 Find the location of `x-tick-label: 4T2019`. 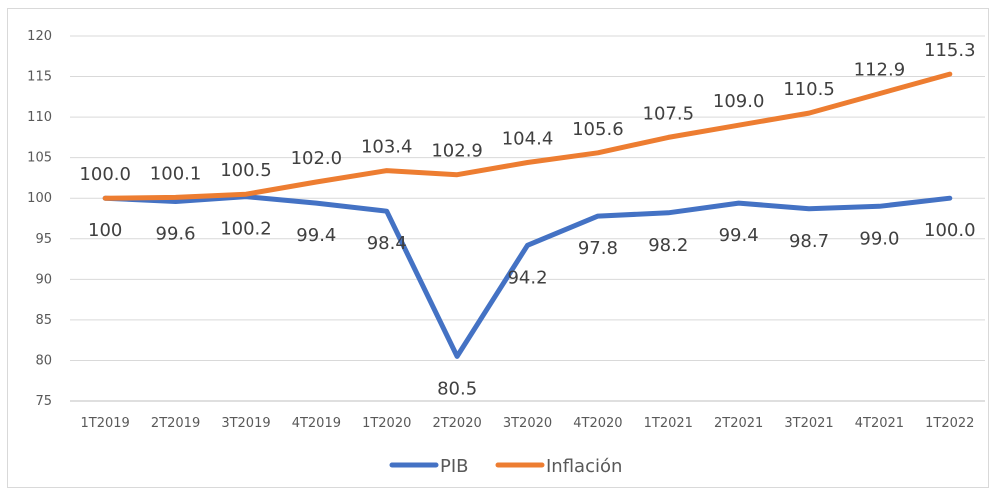

x-tick-label: 4T2019 is located at coordinates (316, 423).